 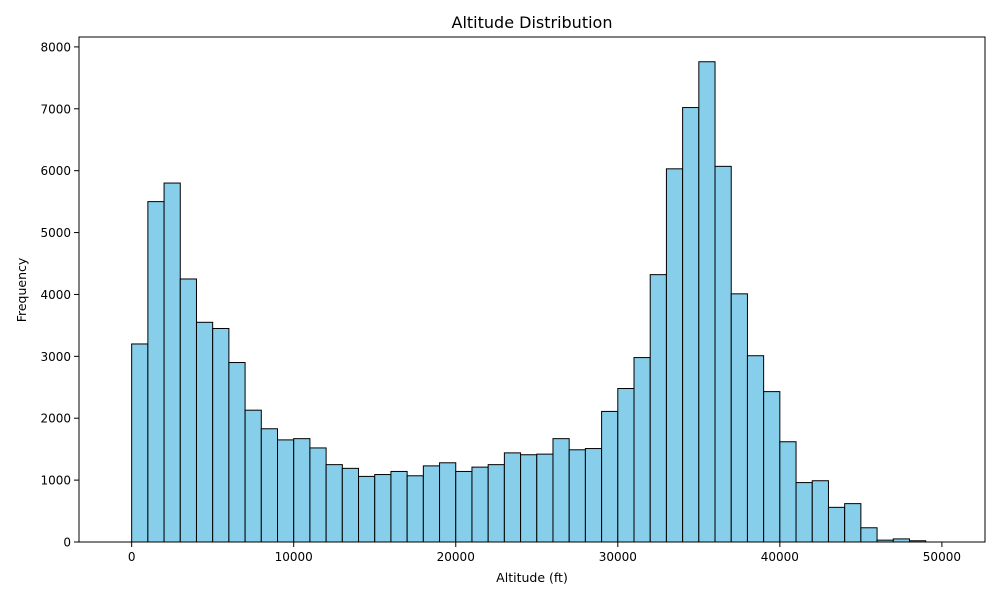 I want to click on y-axis: 0 1000 2000 3000 4000 5000 6000 7000 8000, so click(x=59, y=295).